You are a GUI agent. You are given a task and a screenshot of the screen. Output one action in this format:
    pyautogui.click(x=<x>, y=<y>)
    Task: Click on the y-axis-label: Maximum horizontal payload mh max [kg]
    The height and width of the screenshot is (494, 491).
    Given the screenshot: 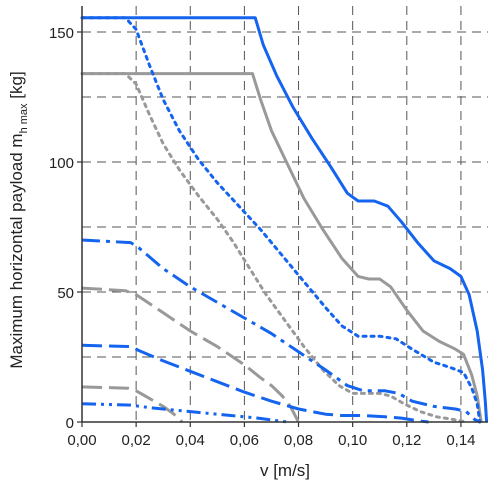 What is the action you would take?
    pyautogui.click(x=18, y=219)
    